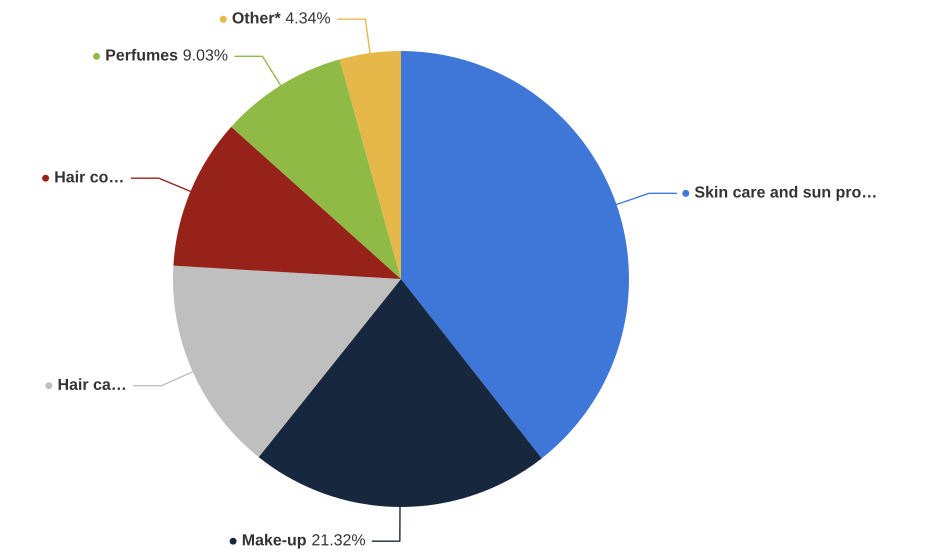 This screenshot has width=931, height=552. Describe the element at coordinates (206, 55) in the screenshot. I see `data-label: 9.03%` at that location.